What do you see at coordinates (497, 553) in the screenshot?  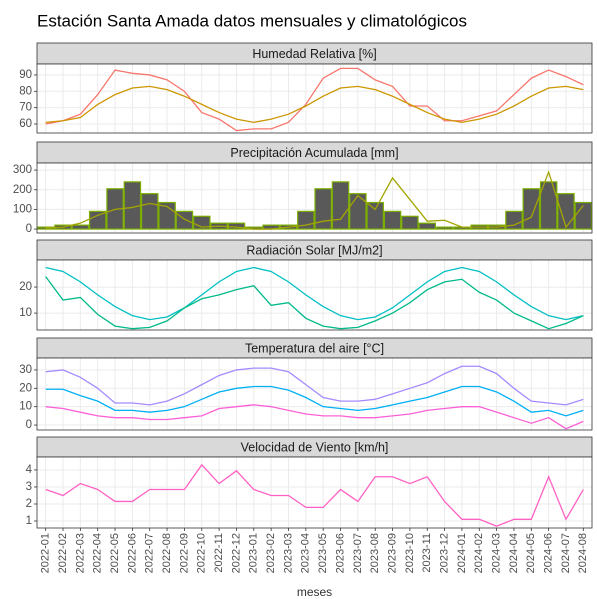 I see `x-tick-label: 2024-03` at bounding box center [497, 553].